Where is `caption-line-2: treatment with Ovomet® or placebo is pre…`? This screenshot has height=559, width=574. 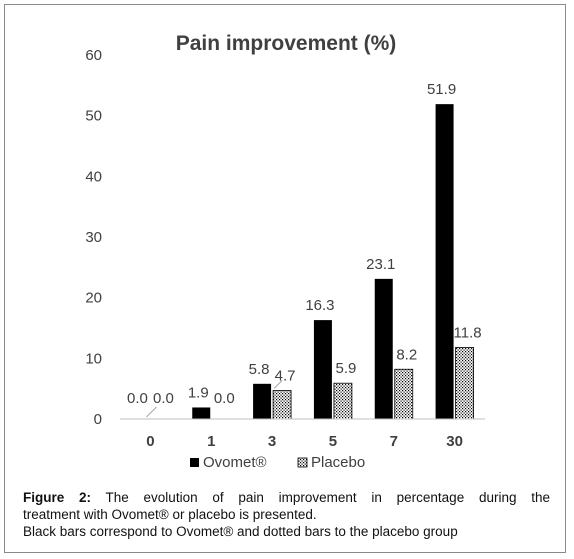
caption-line-2: treatment with Ovomet® or placebo is pre… is located at coordinates (170, 514).